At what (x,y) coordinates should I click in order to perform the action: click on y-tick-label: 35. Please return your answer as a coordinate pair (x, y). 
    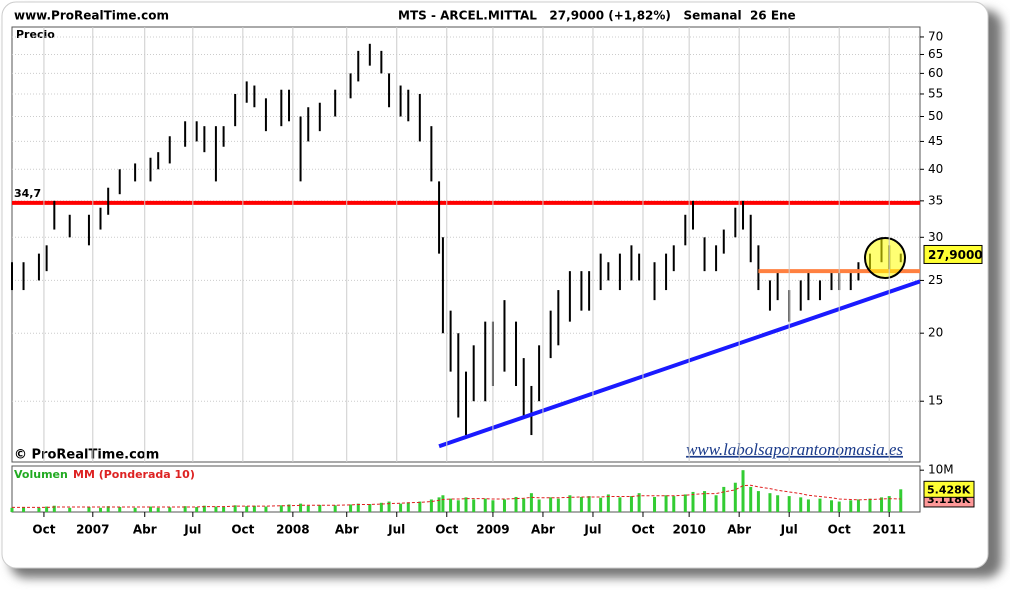
    Looking at the image, I should click on (935, 200).